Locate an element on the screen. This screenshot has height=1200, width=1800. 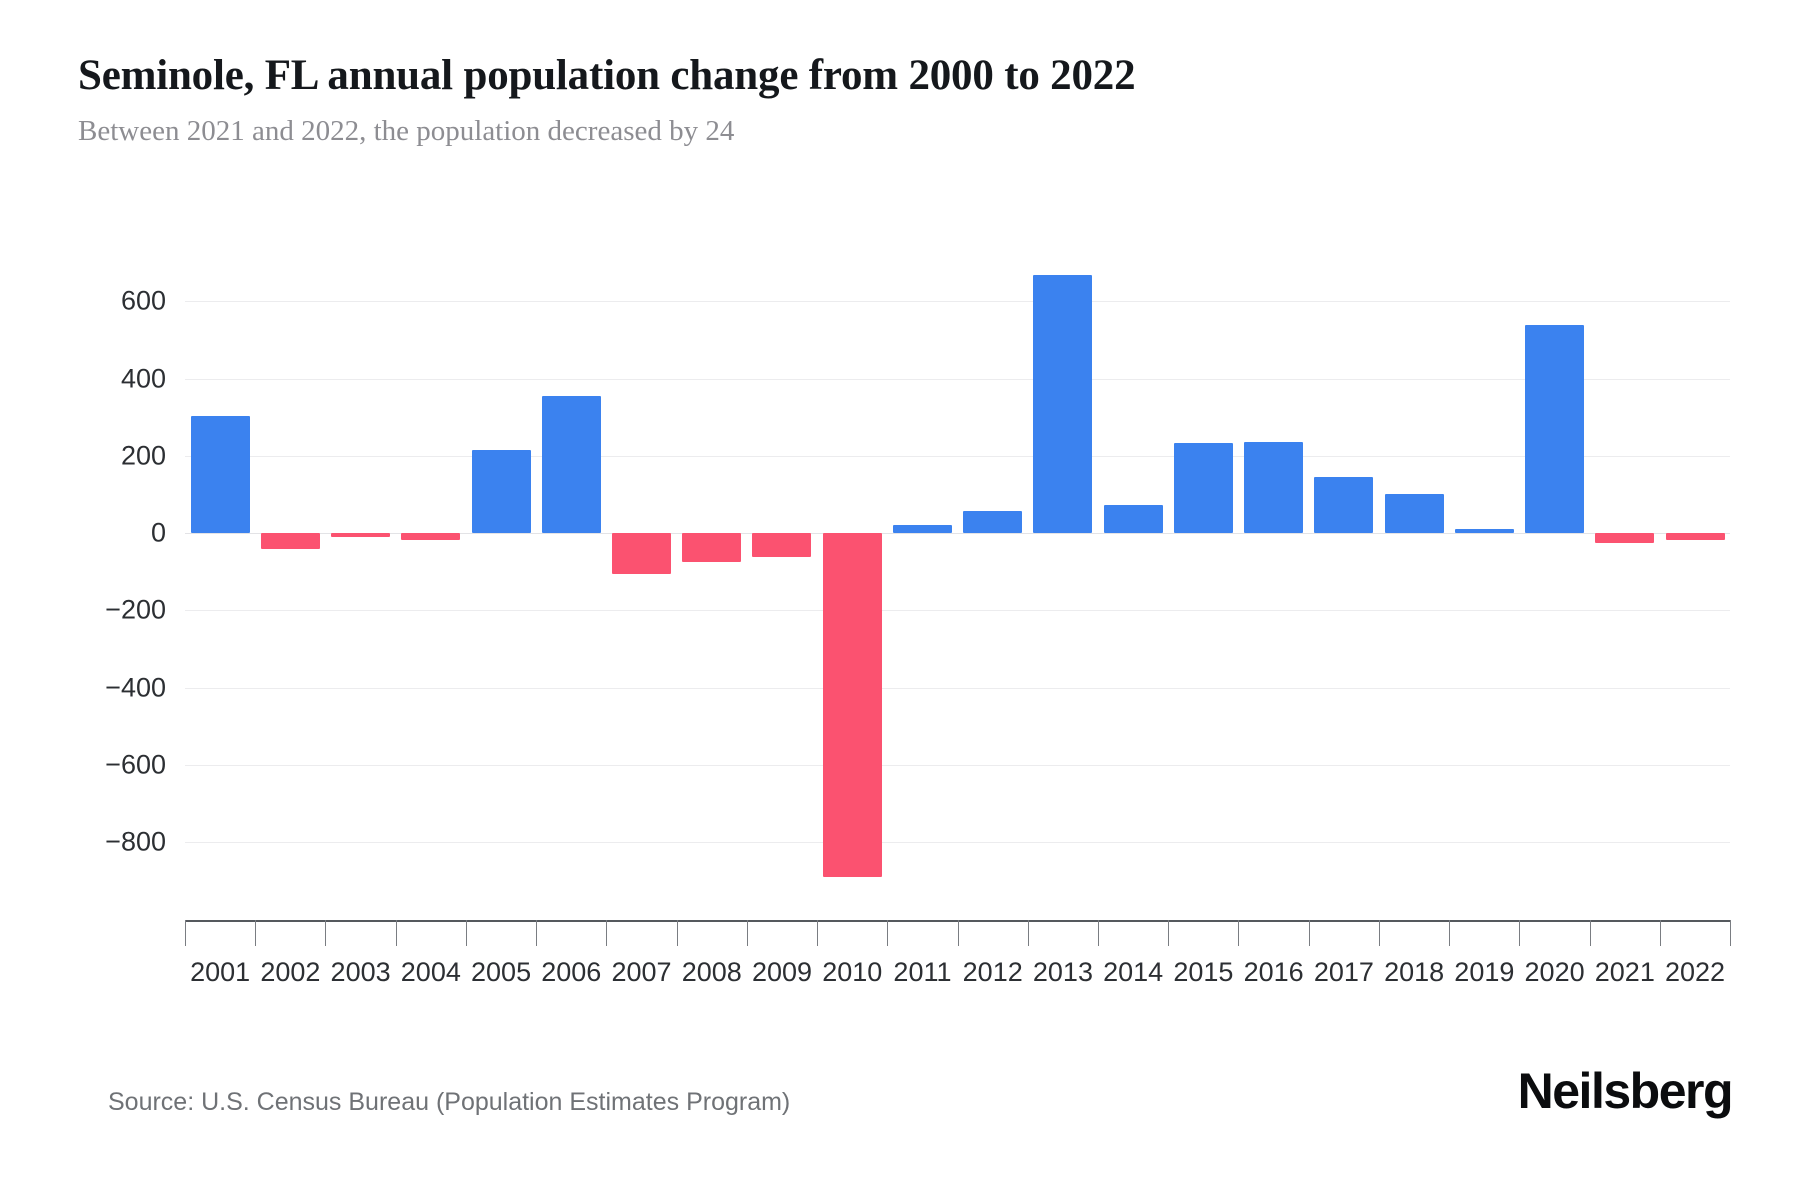
y-axis-tick-label: 0 is located at coordinates (158, 532).